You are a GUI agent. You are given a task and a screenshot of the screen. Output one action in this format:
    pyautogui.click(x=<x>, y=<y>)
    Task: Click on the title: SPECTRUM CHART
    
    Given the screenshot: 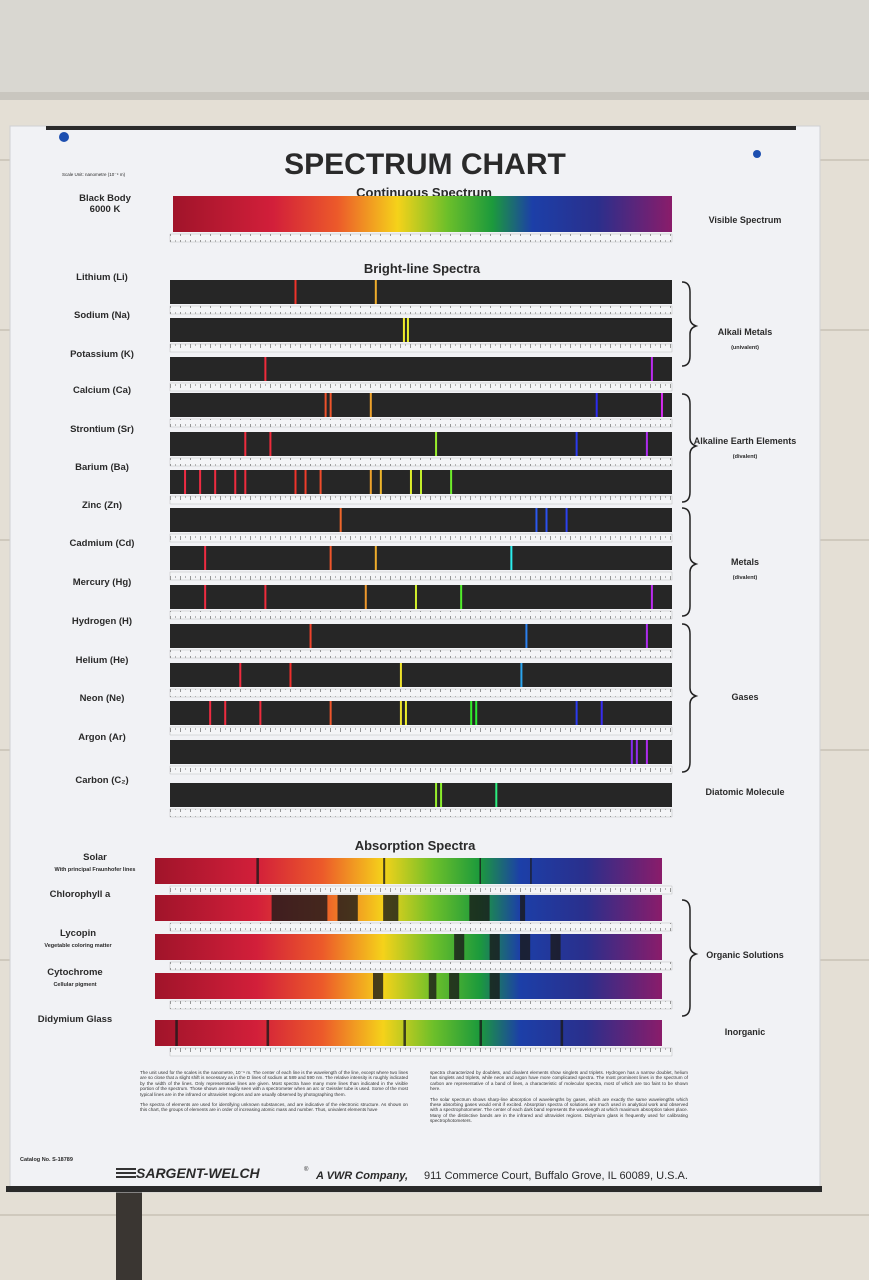 What is the action you would take?
    pyautogui.click(x=425, y=164)
    